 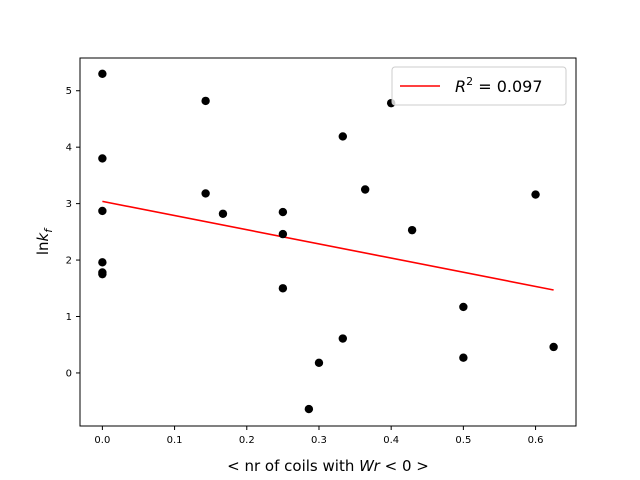 What do you see at coordinates (48, 230) in the screenshot?
I see `y-axis-label-part-3: f` at bounding box center [48, 230].